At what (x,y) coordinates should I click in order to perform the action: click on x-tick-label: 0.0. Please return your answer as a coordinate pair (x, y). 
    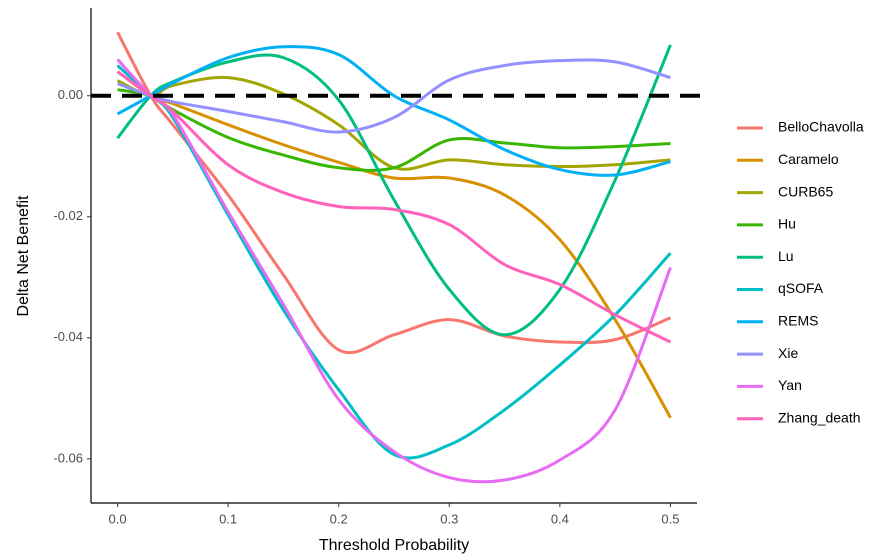
    Looking at the image, I should click on (118, 518).